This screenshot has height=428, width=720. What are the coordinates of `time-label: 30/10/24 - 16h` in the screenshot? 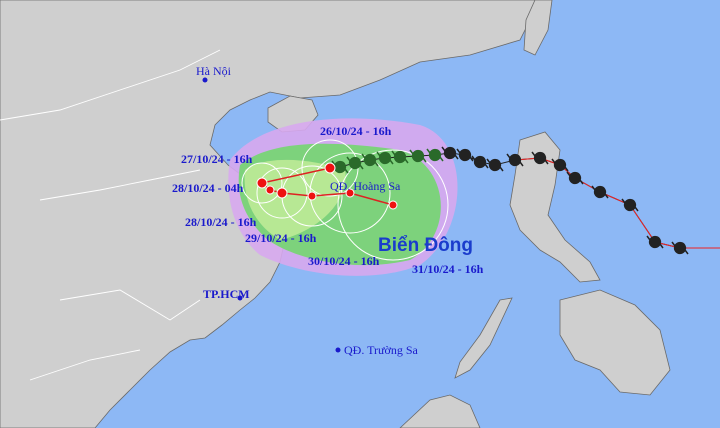 It's located at (344, 261).